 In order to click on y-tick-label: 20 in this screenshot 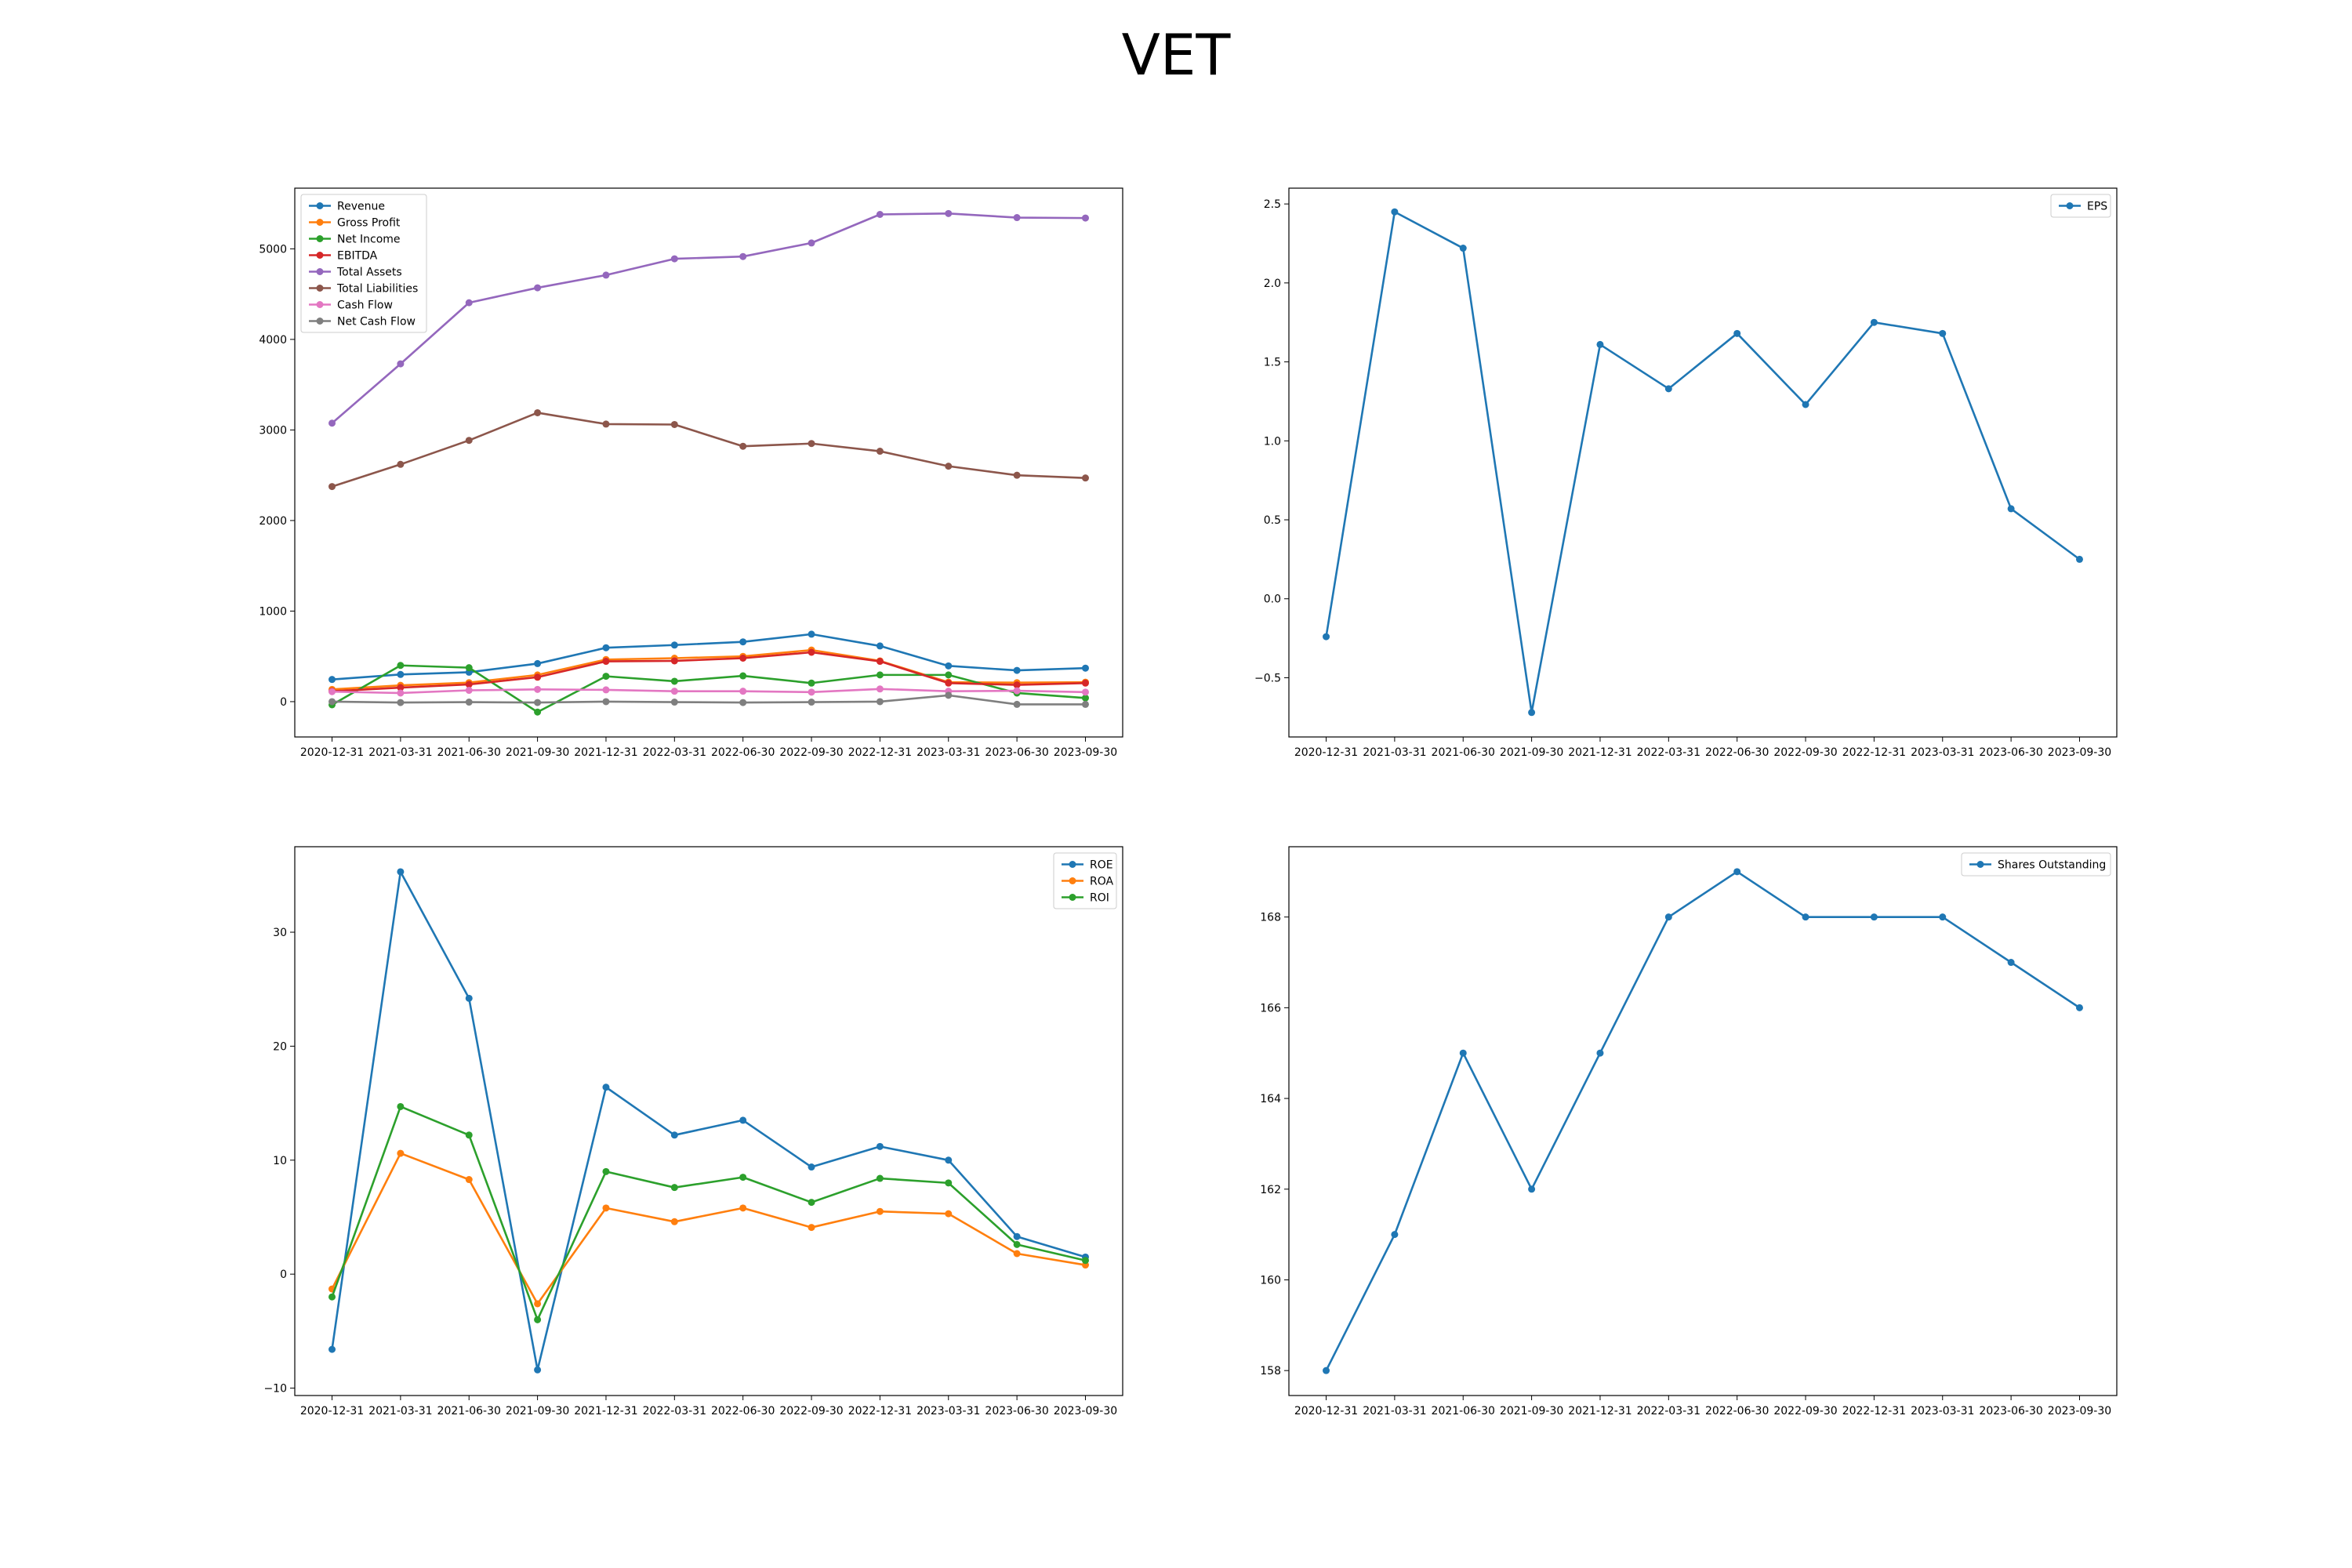, I will do `click(280, 1046)`.